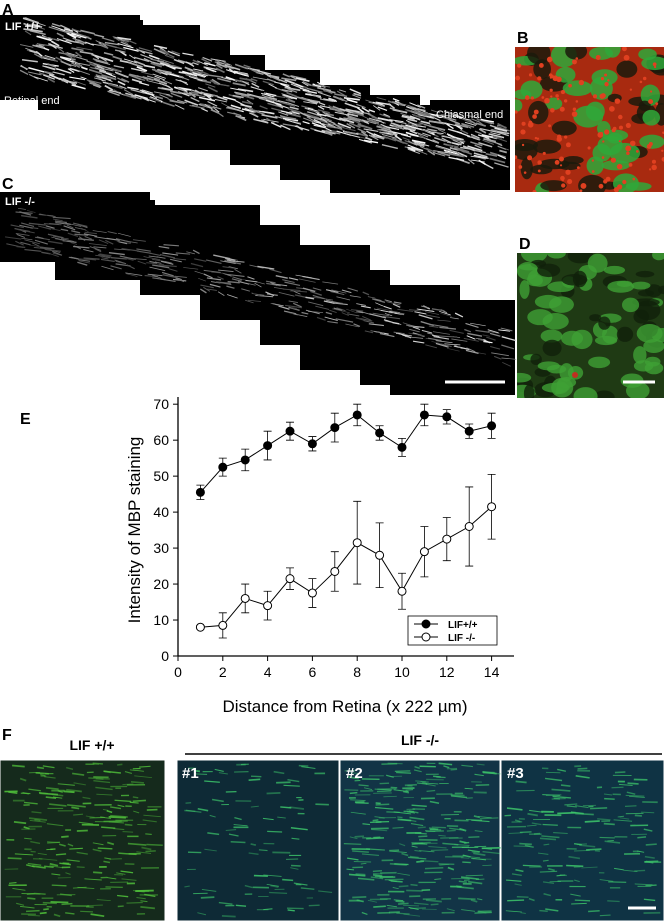 The height and width of the screenshot is (921, 664). I want to click on panel-label: C, so click(8, 184).